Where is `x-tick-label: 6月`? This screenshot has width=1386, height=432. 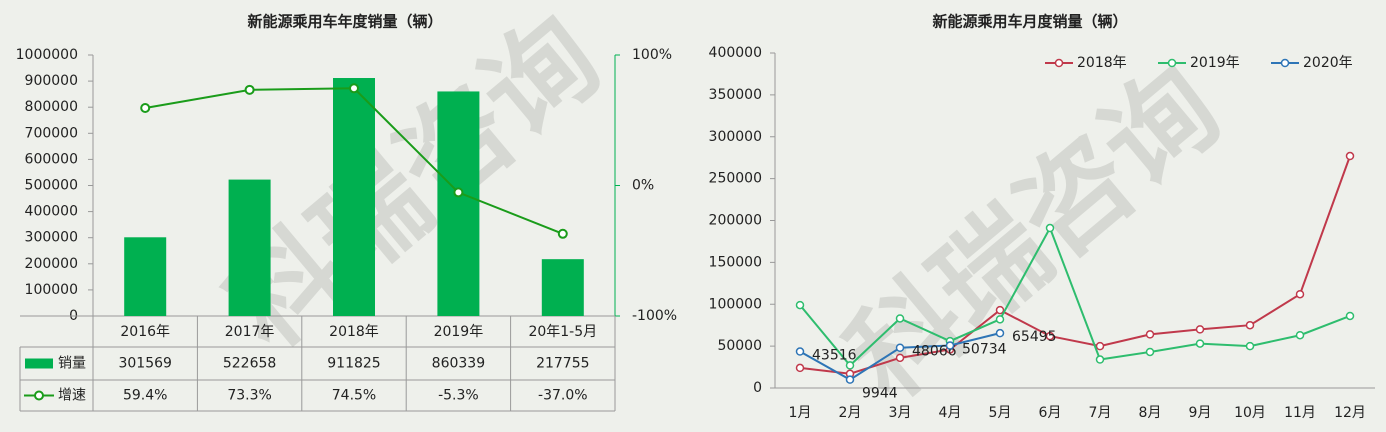 x-tick-label: 6月 is located at coordinates (1050, 413).